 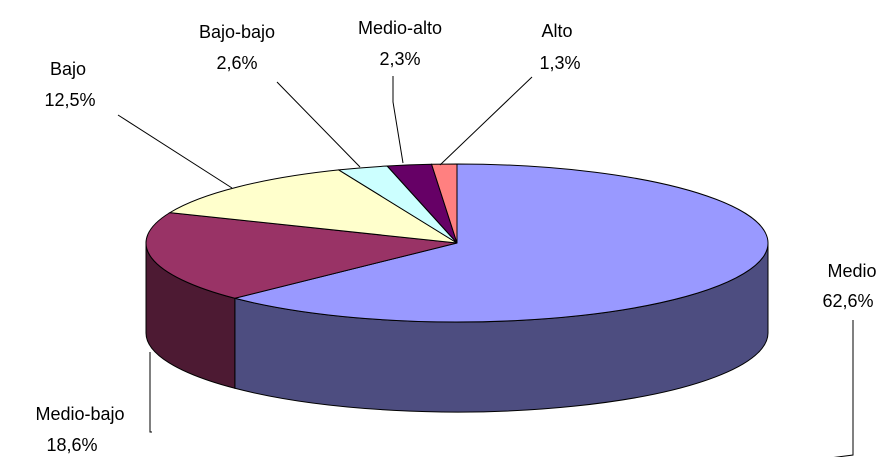 I want to click on slice-label: Bajo-bajo, so click(x=237, y=32).